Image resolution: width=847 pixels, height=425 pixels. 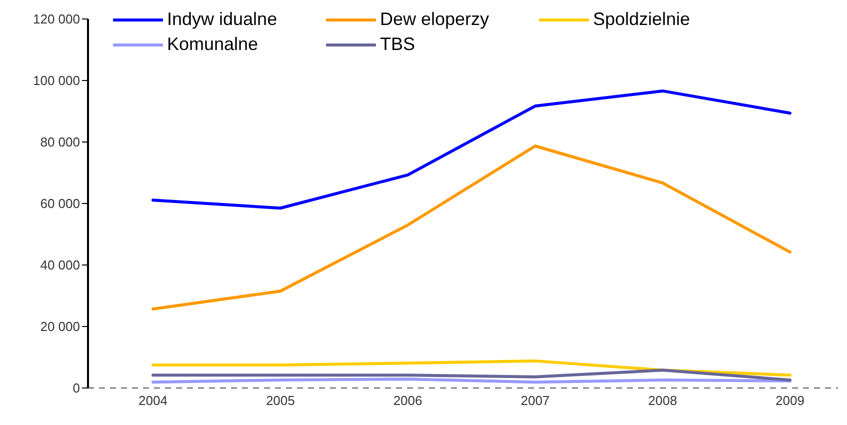 What do you see at coordinates (56, 19) in the screenshot?
I see `y-tick-label: 120 000` at bounding box center [56, 19].